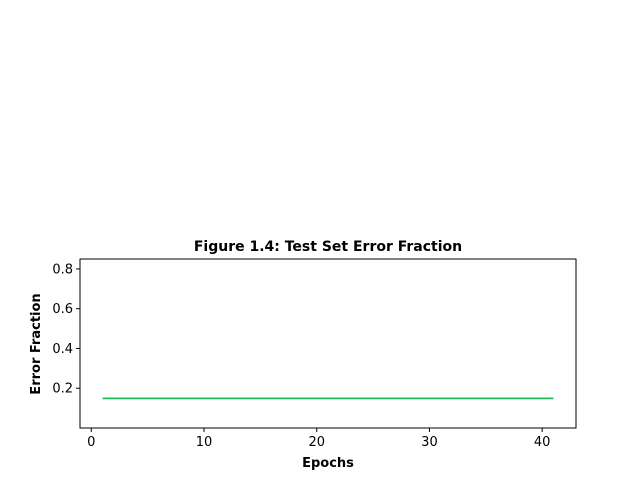 Image resolution: width=640 pixels, height=480 pixels. I want to click on y-tick-label: 0.2, so click(62, 389).